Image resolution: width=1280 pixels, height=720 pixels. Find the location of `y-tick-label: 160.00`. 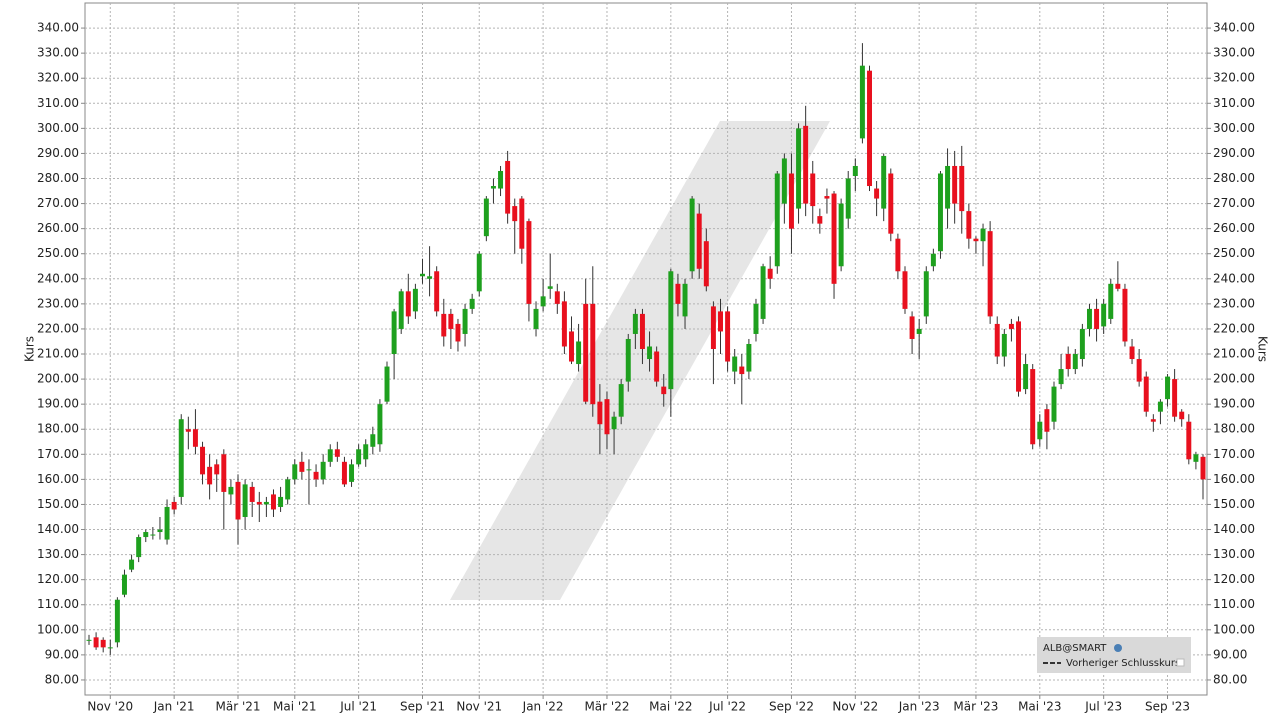

y-tick-label: 160.00 is located at coordinates (58, 479).